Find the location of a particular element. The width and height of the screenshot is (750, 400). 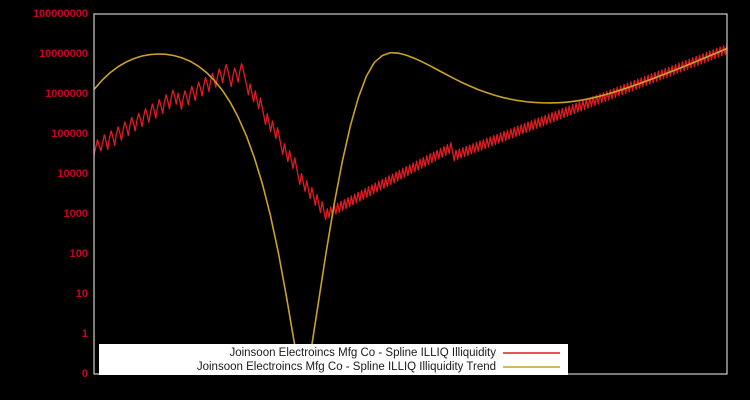

y-tick-label: 10000000 is located at coordinates (63, 54).